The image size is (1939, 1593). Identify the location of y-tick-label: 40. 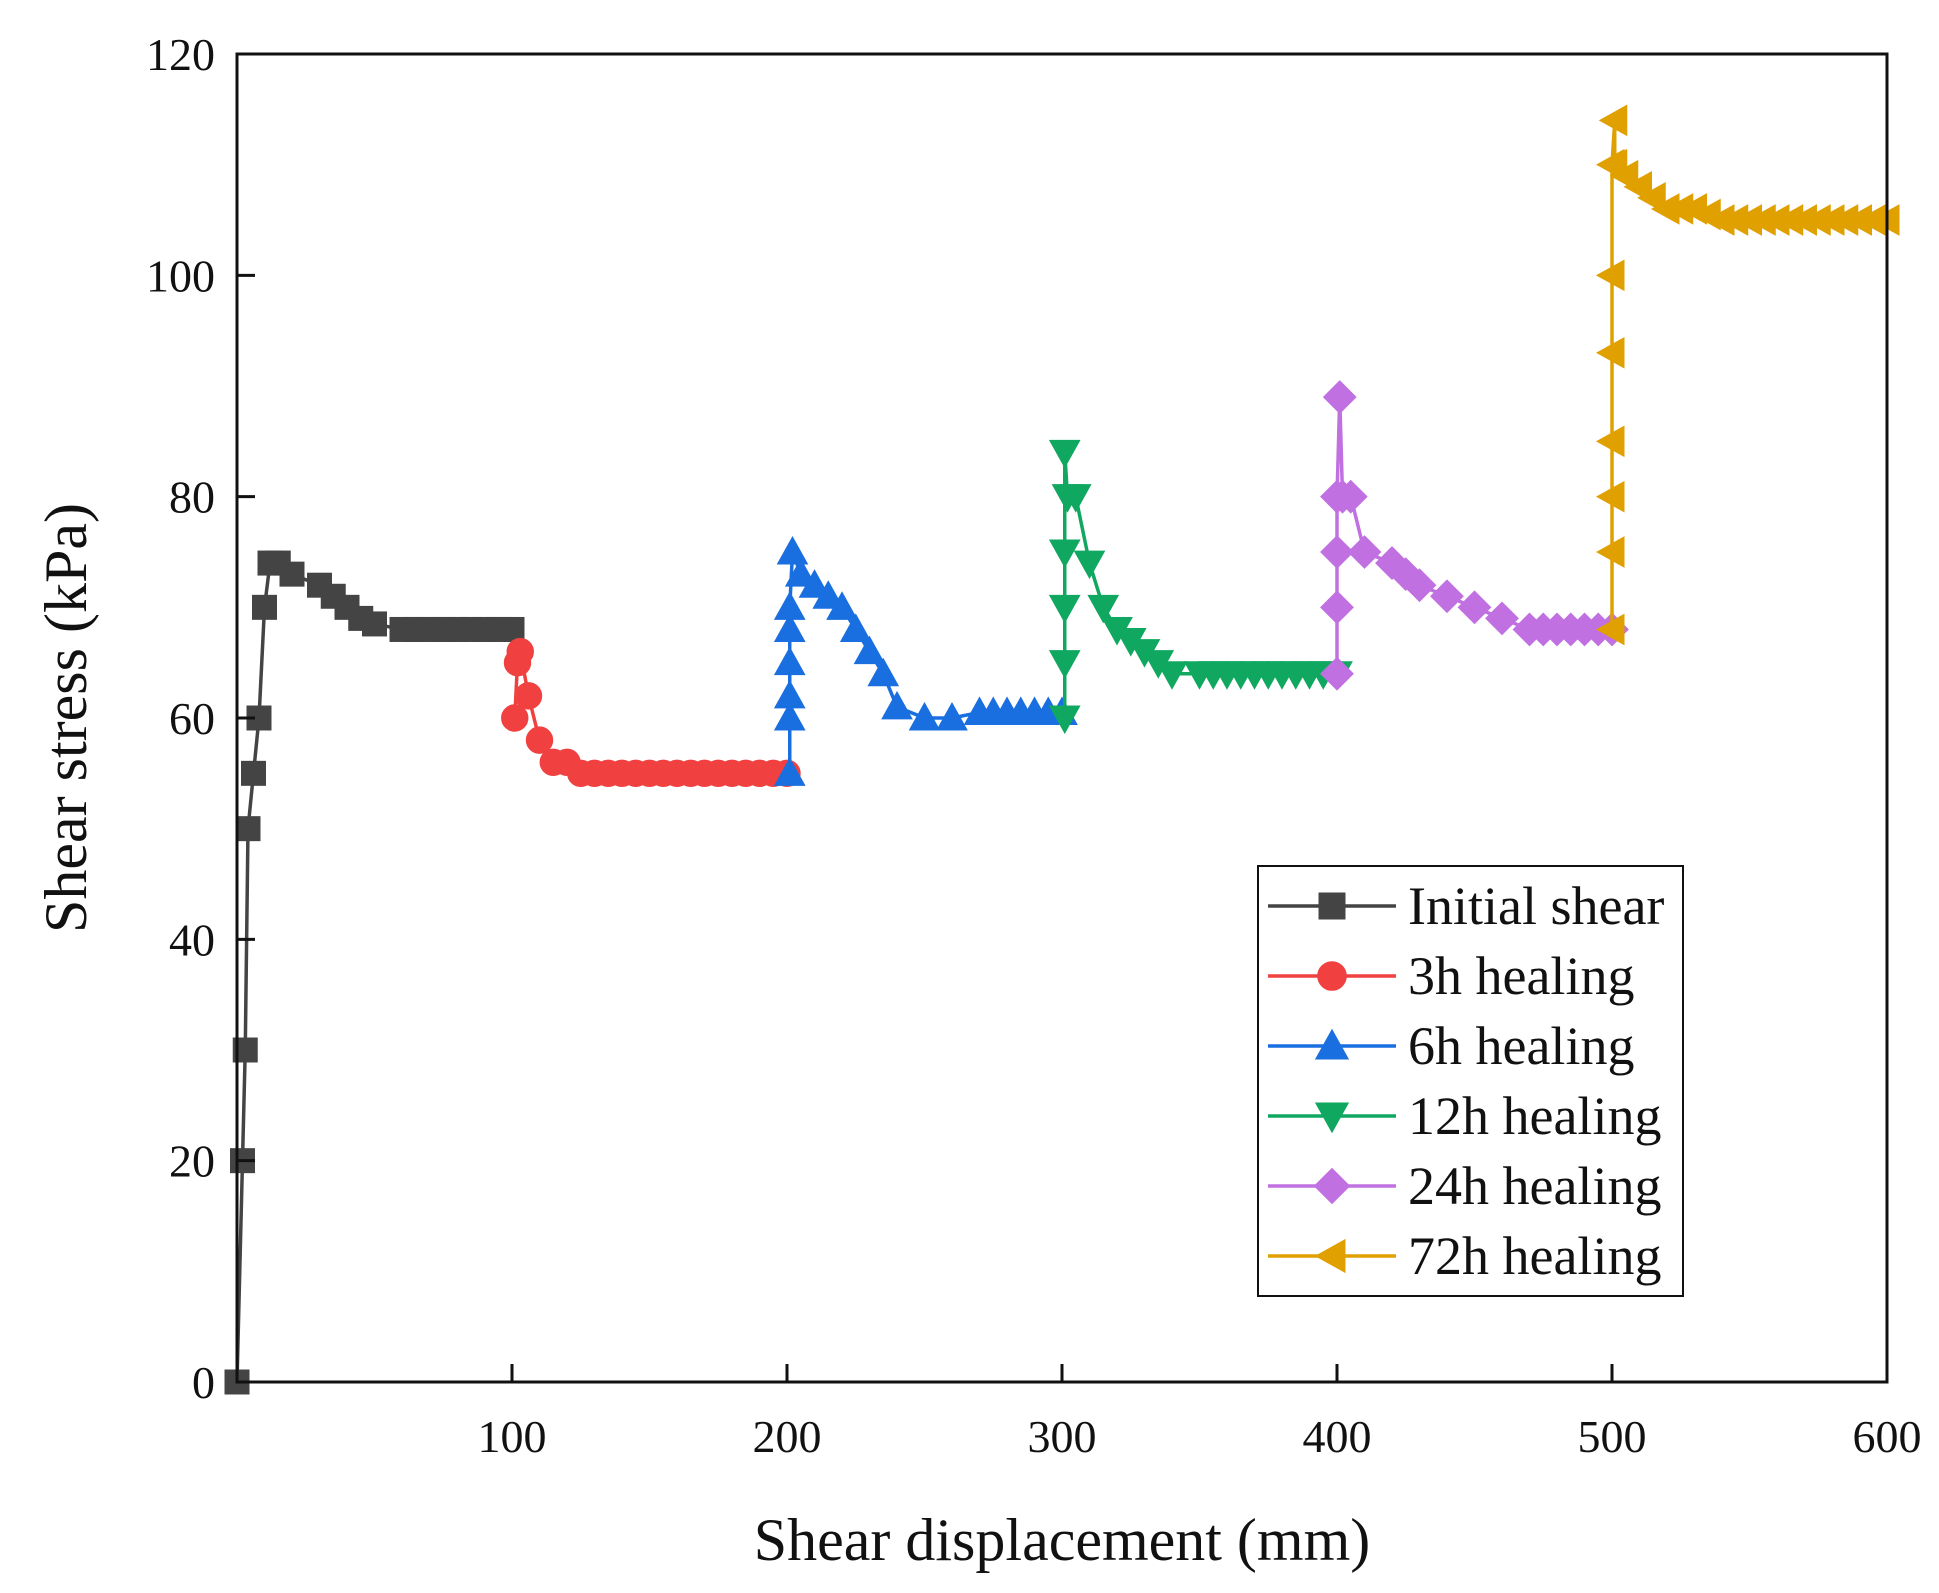
(192, 939).